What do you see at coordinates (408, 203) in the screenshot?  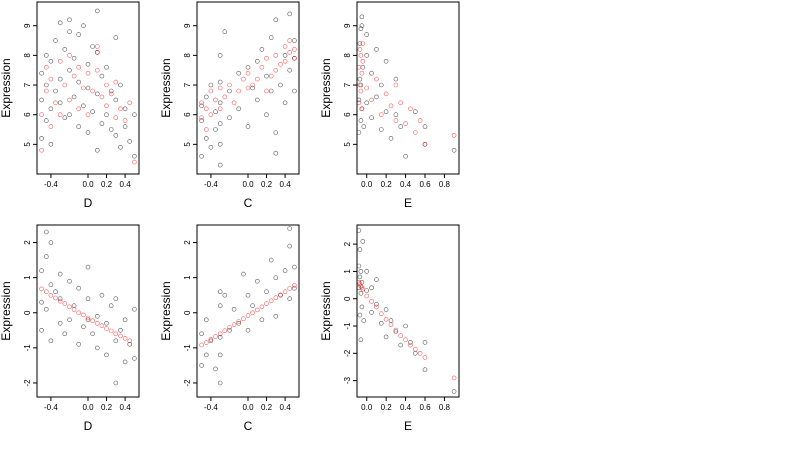 I see `x-axis-label: E` at bounding box center [408, 203].